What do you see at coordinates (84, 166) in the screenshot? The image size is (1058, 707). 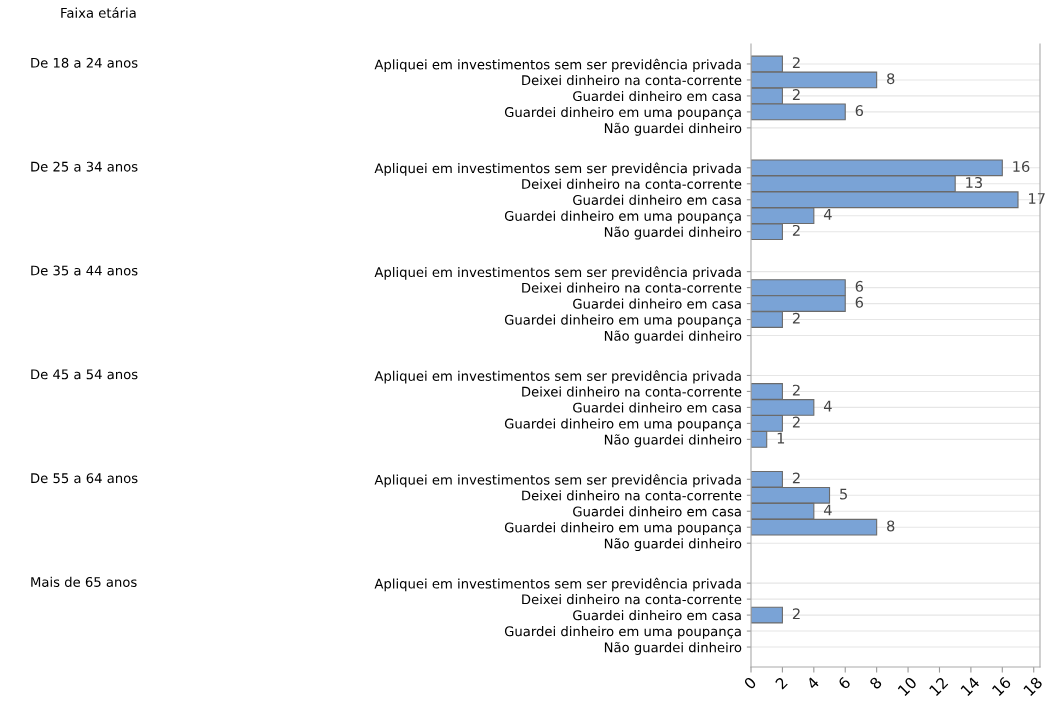 I see `text: De 25 a 34 anos` at bounding box center [84, 166].